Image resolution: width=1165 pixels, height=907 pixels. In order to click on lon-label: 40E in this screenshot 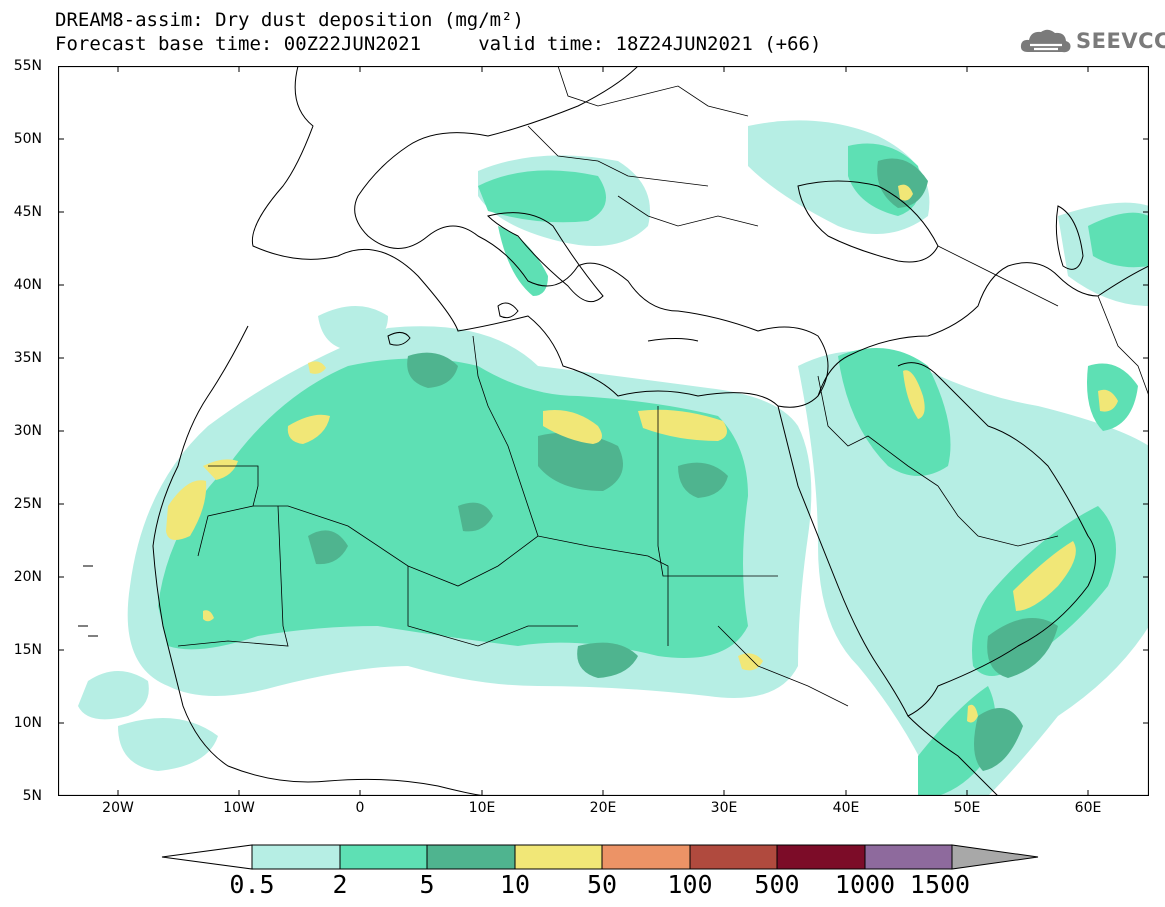, I will do `click(846, 808)`.